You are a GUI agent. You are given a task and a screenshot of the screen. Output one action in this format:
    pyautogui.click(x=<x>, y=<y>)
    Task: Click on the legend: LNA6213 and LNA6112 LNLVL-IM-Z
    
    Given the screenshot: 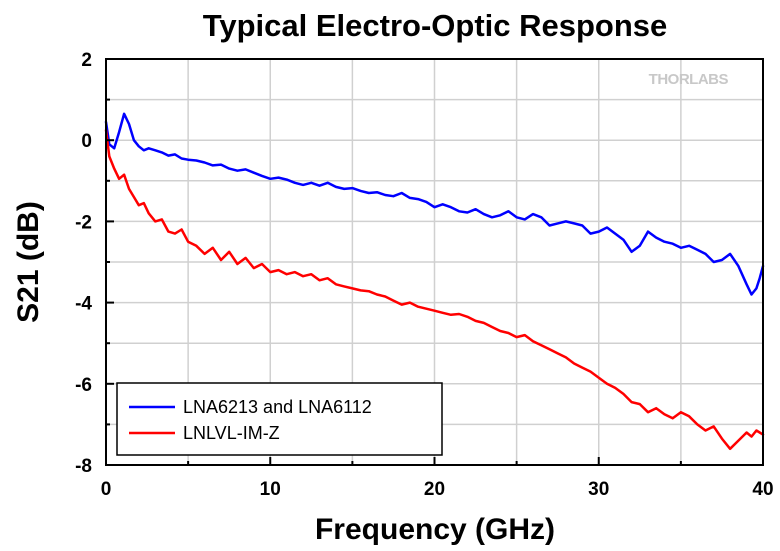 What is the action you would take?
    pyautogui.click(x=279, y=419)
    